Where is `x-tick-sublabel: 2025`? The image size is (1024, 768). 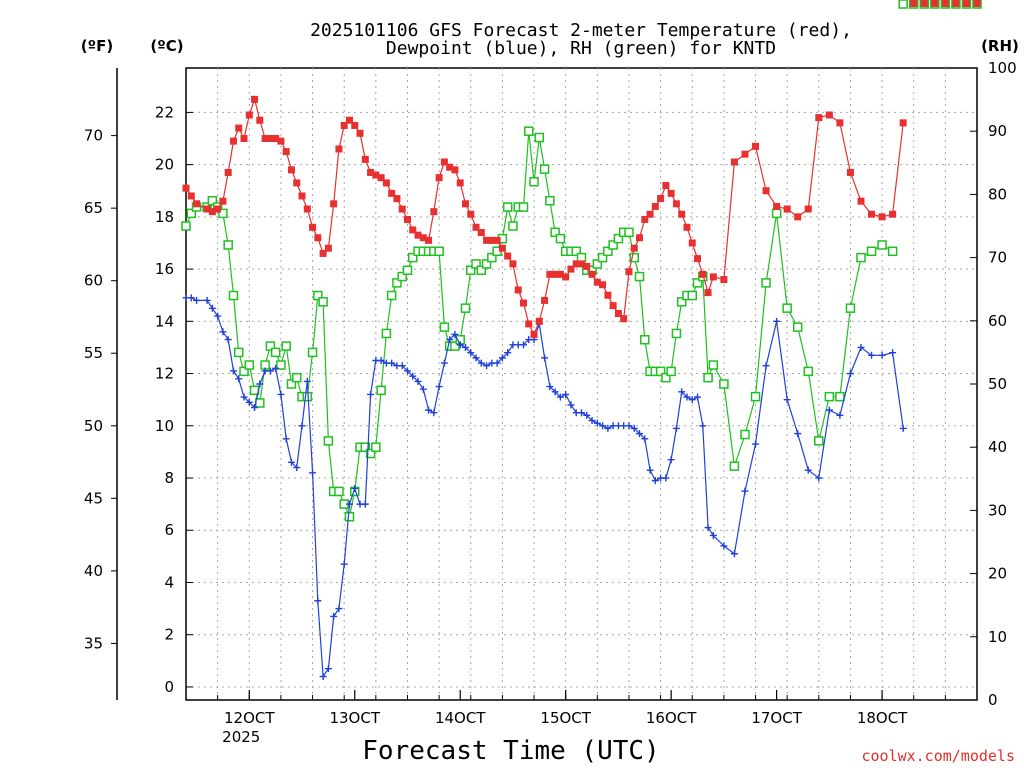
x-tick-sublabel: 2025 is located at coordinates (241, 737).